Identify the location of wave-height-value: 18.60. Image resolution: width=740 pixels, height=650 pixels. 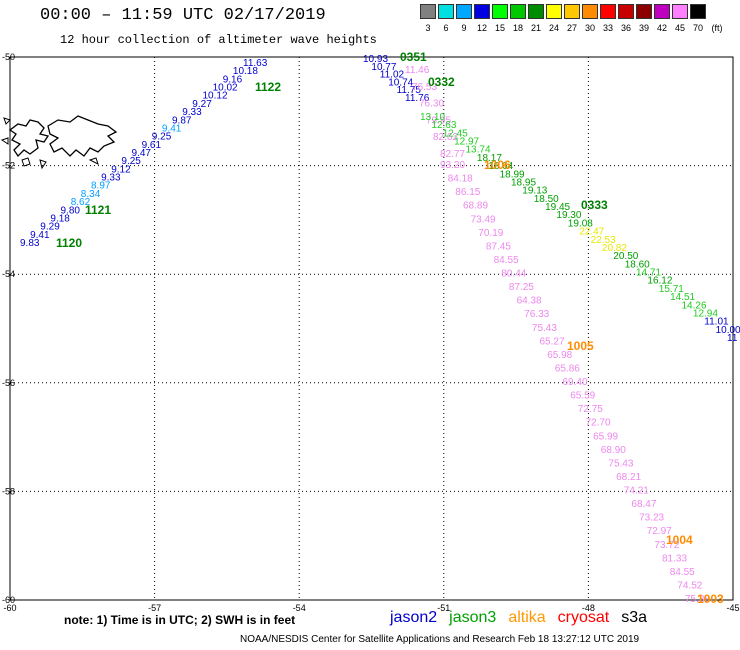
(637, 264).